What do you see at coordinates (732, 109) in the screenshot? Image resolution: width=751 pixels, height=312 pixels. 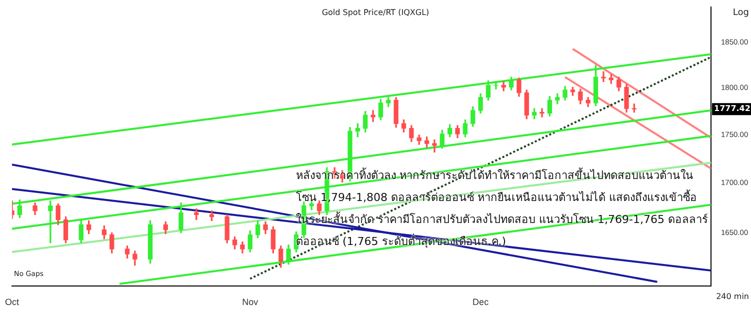 I see `text: 1777.42` at bounding box center [732, 109].